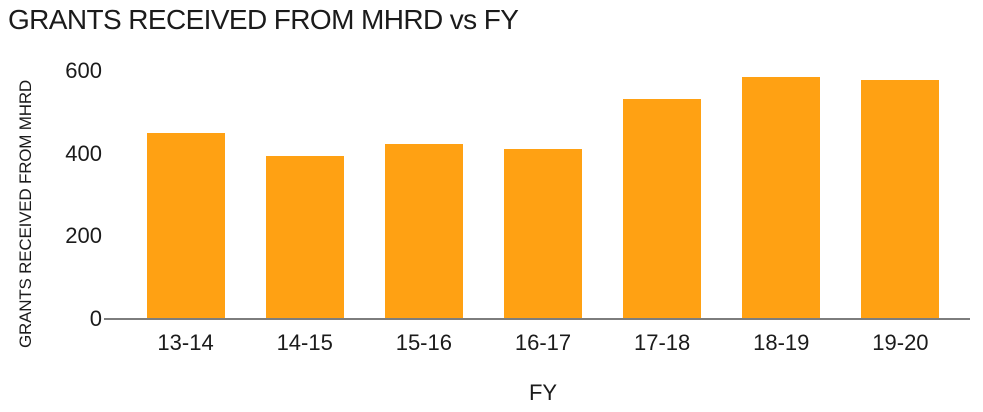 The height and width of the screenshot is (412, 983). I want to click on chart-title: GRANTS RECEIVED FROM MHRD vs FY, so click(263, 19).